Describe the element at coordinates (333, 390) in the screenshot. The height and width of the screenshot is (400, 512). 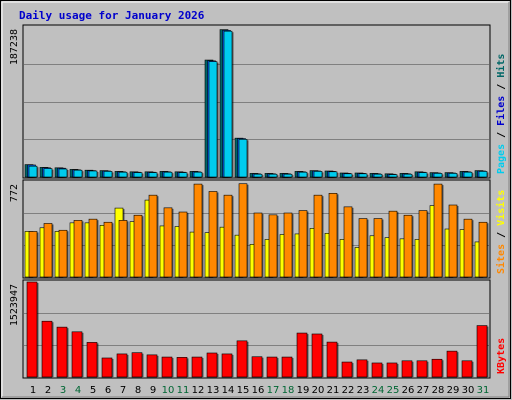
I see `x-tick-day-21: 21` at that location.